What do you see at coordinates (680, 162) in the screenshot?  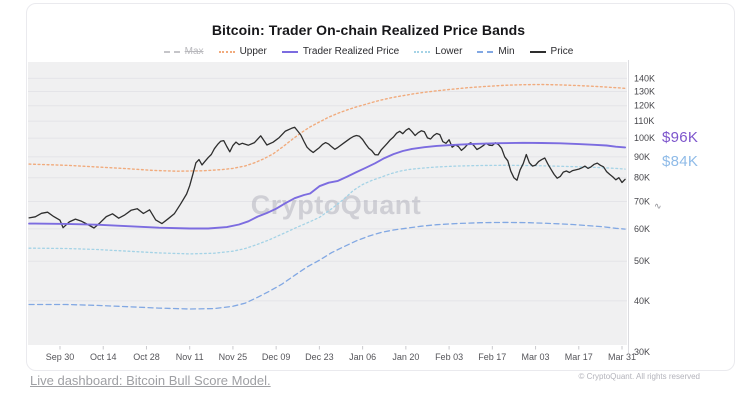 I see `value-annotation-84k: $84K` at bounding box center [680, 162].